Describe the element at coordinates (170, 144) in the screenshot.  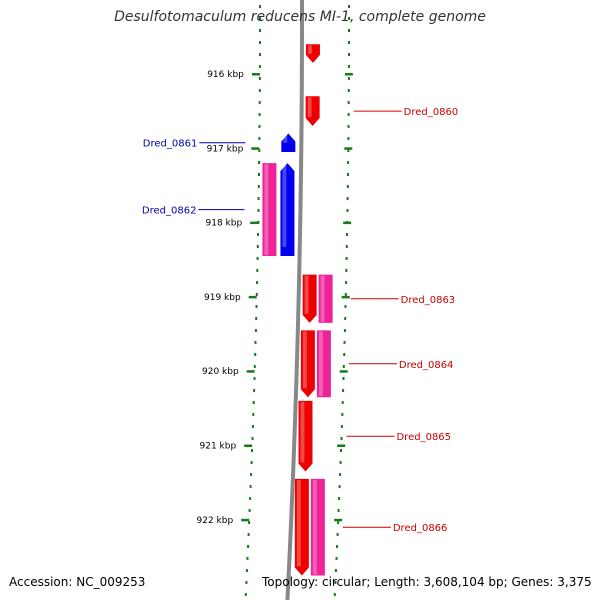
I see `gene-label: Dred_0861` at that location.